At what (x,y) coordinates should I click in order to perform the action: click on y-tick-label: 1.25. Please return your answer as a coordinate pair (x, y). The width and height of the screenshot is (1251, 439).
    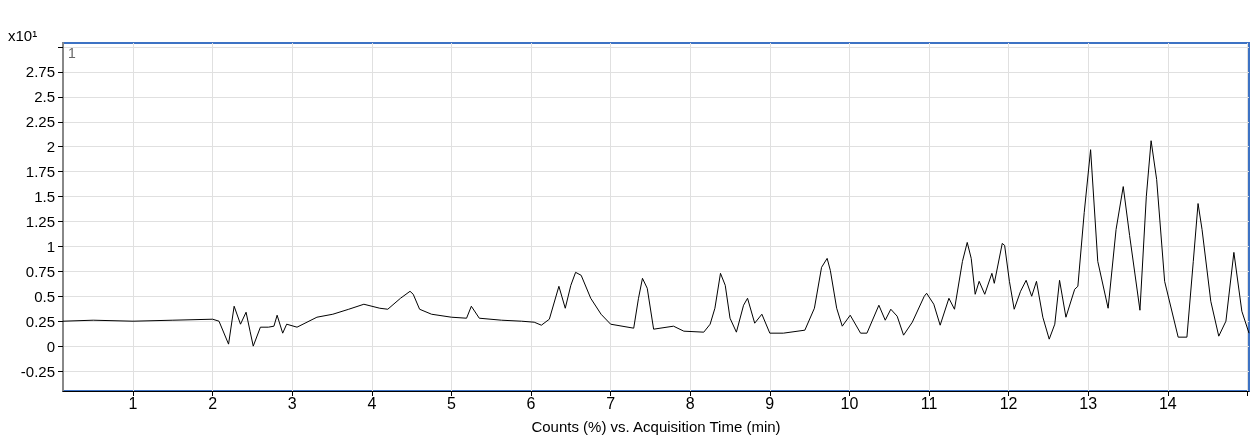
    Looking at the image, I should click on (40, 221).